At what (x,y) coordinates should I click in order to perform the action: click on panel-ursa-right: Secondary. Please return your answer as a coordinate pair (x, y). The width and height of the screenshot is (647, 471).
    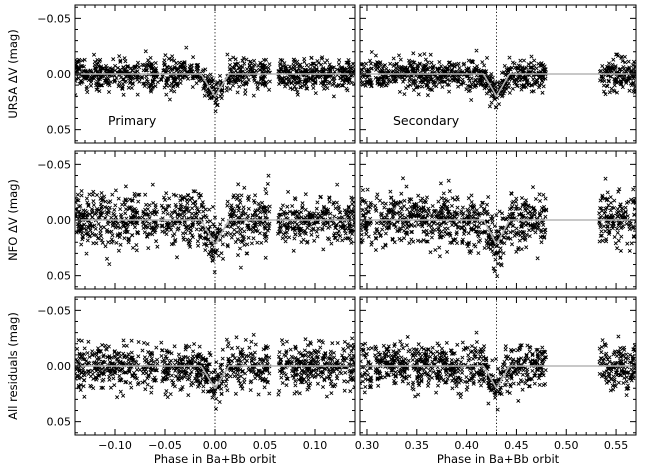
    Looking at the image, I should click on (498, 74).